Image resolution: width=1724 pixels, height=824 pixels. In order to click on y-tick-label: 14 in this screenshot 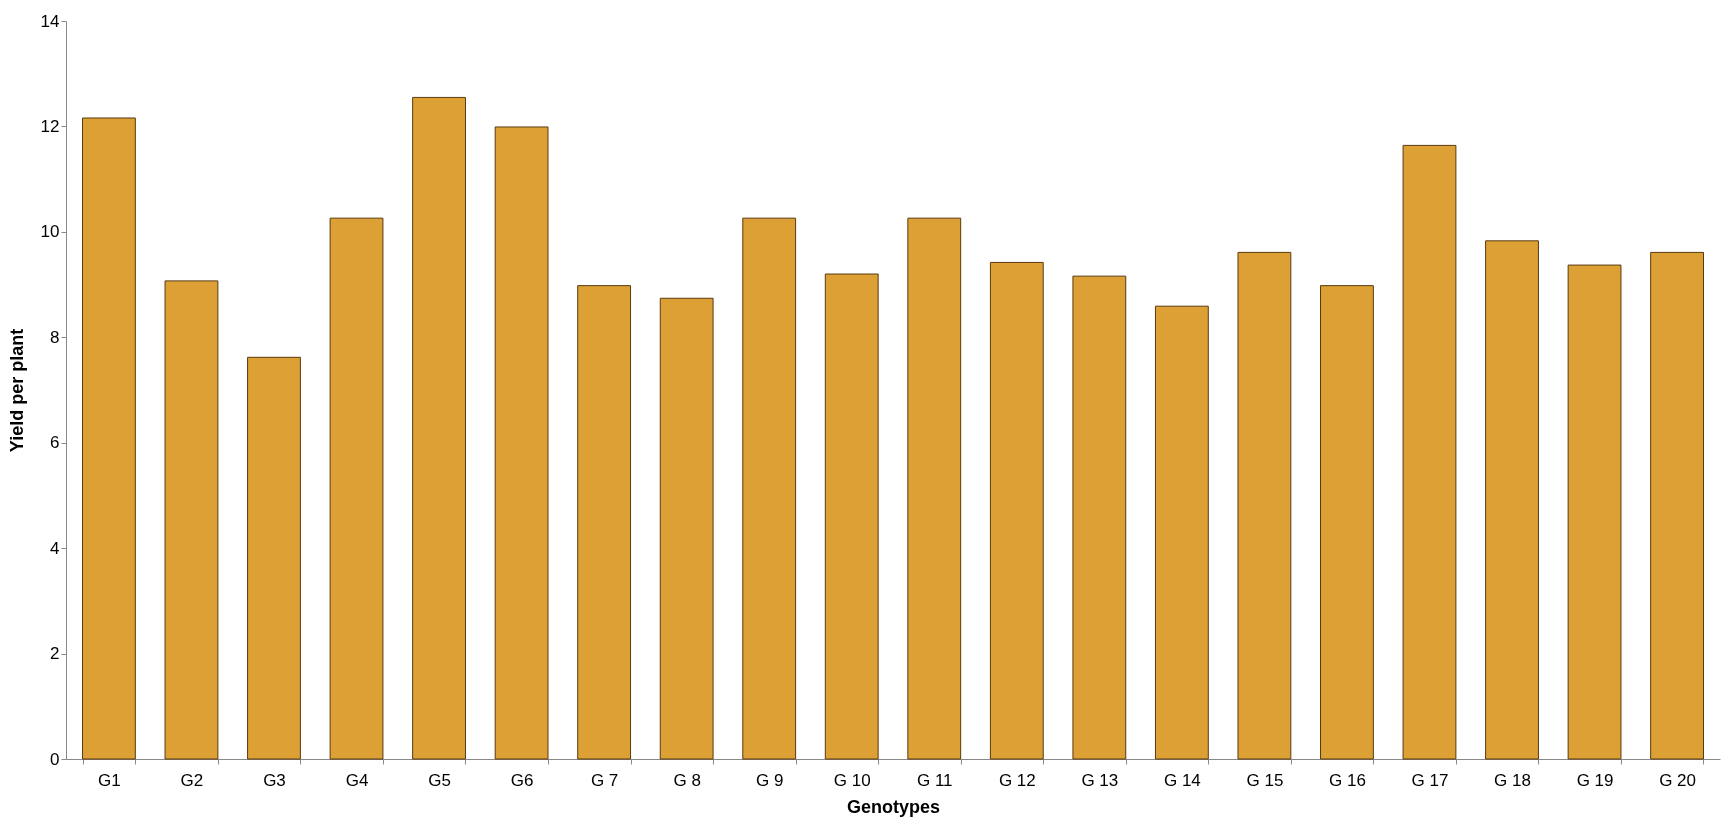, I will do `click(50, 21)`.